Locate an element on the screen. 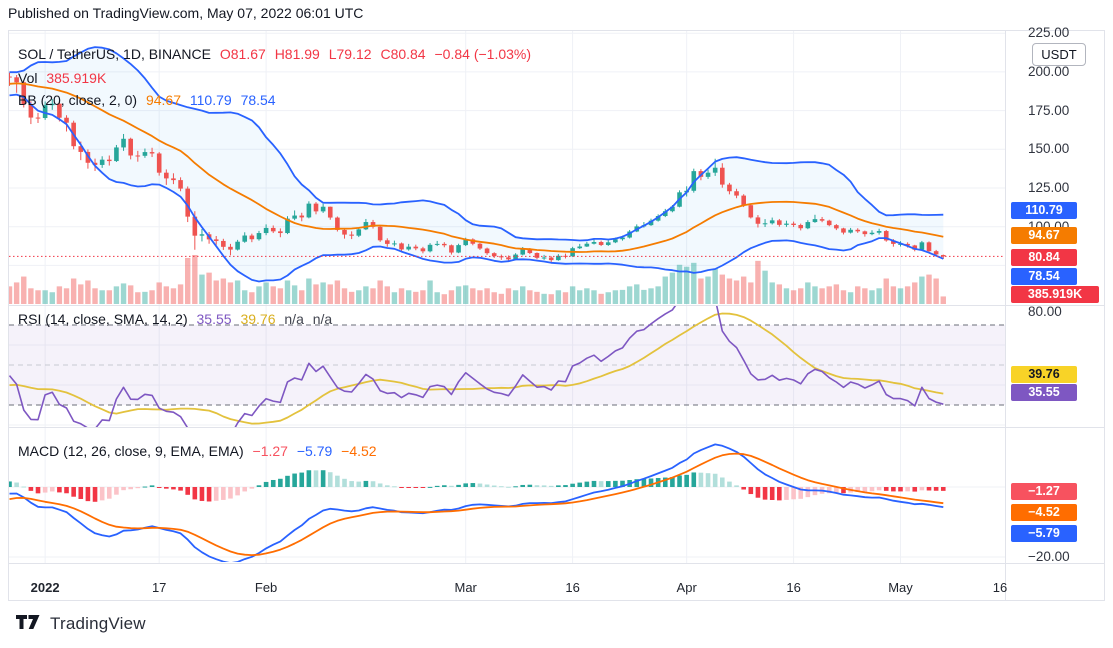 The image size is (1113, 648). bb-label: BB (20, close, 2, 0) is located at coordinates (78, 100).